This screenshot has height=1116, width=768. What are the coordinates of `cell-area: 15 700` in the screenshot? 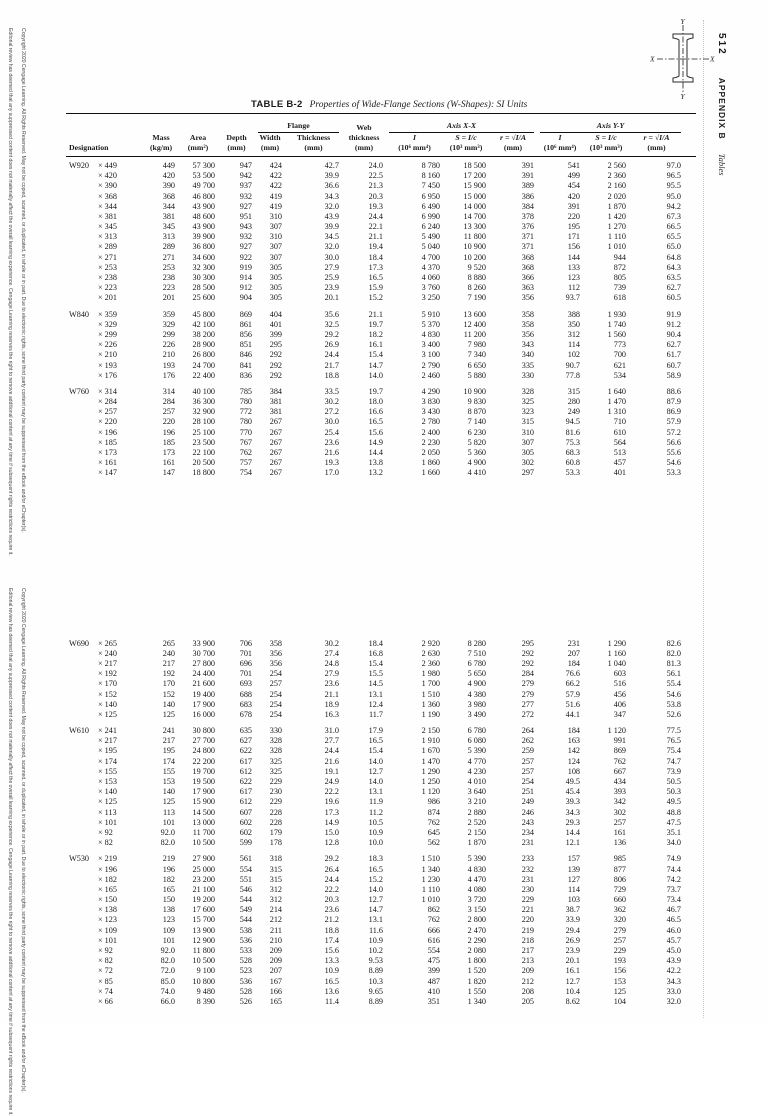 It's located at (203, 920).